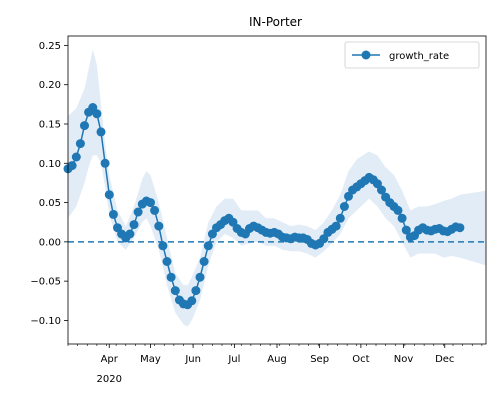 The image size is (500, 400). I want to click on y-tick-label: 0.10, so click(50, 164).